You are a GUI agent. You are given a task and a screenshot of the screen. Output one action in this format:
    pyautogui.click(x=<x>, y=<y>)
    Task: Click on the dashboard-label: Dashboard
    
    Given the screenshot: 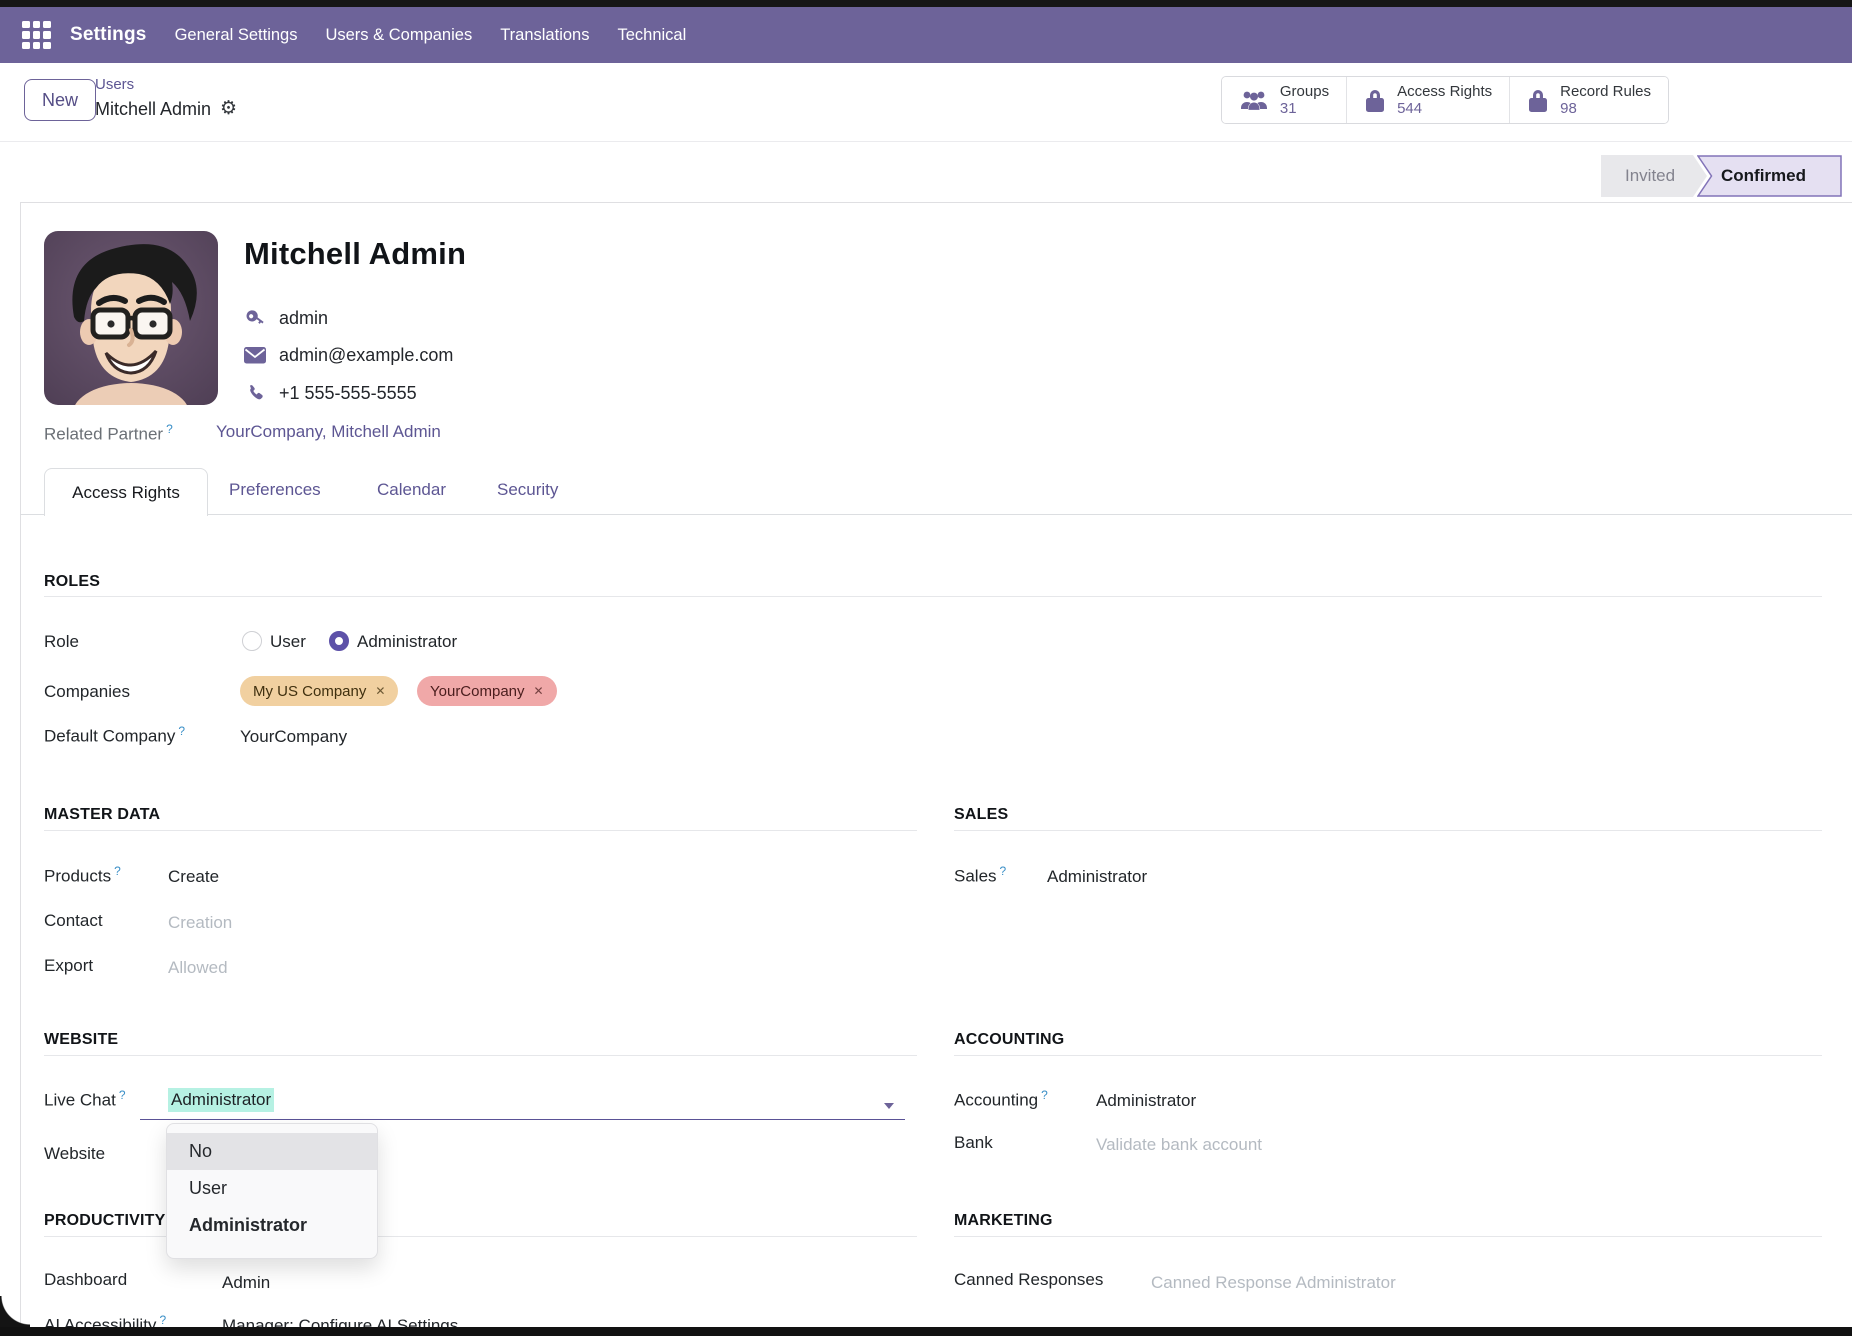 What is the action you would take?
    pyautogui.click(x=86, y=1279)
    